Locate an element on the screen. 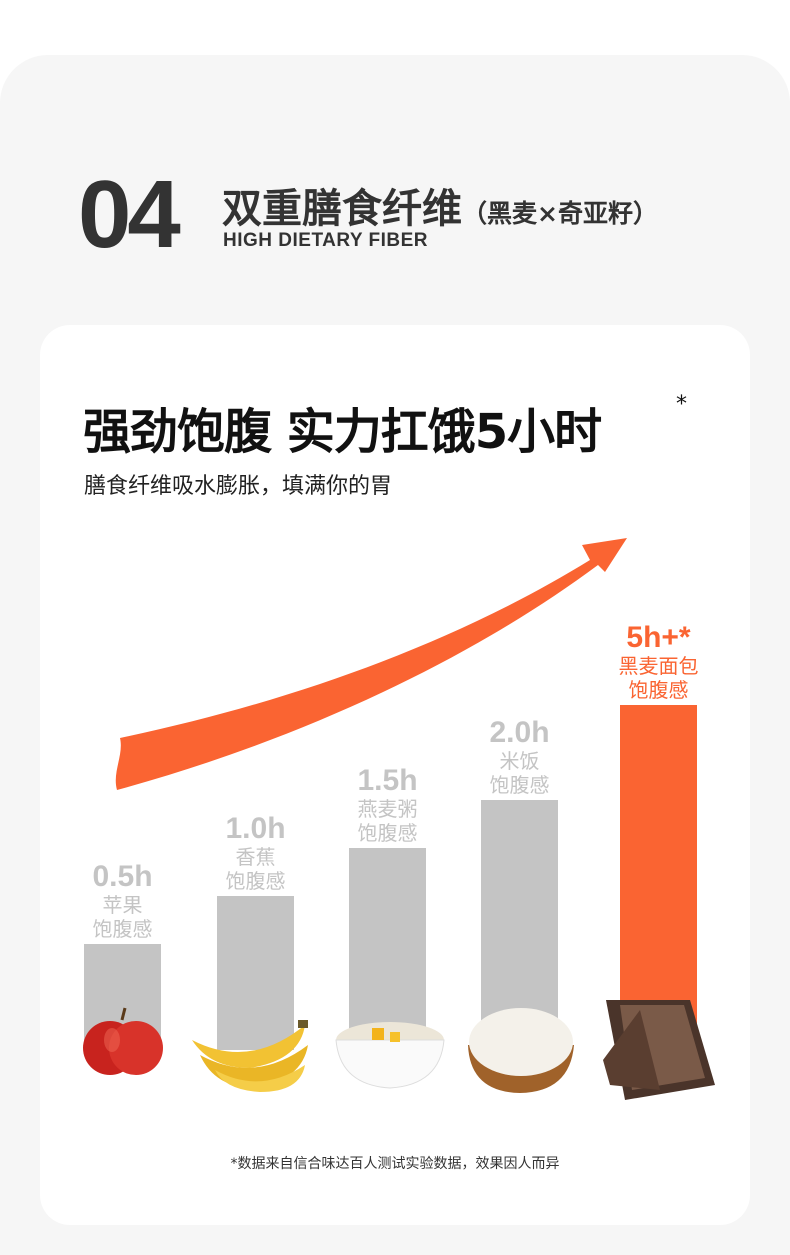 Image resolution: width=790 pixels, height=1255 pixels. bar-value-label: 1.5h is located at coordinates (387, 780).